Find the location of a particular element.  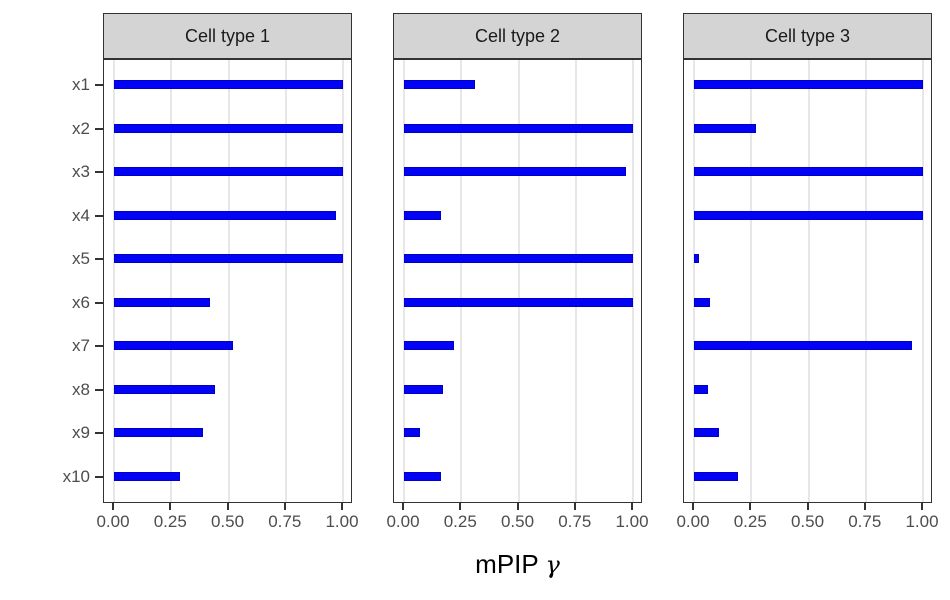

facet-strip: Cell type 3 is located at coordinates (807, 36).